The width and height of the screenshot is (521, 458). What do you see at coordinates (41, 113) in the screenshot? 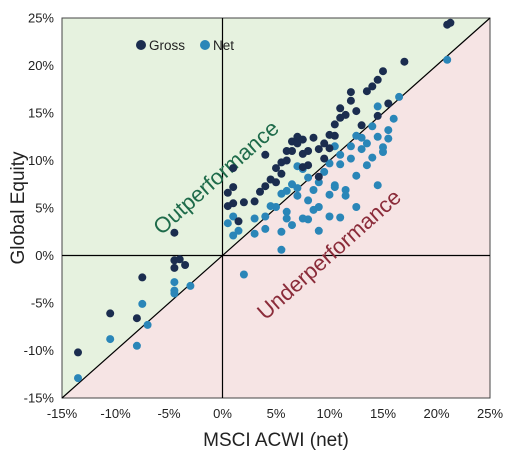
I see `y-tick-label: 15%` at bounding box center [41, 113].